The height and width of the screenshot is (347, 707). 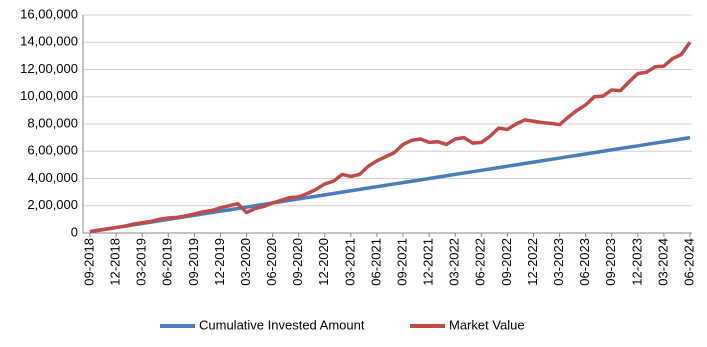 I want to click on x-tick-label: 09-2019, so click(x=193, y=262).